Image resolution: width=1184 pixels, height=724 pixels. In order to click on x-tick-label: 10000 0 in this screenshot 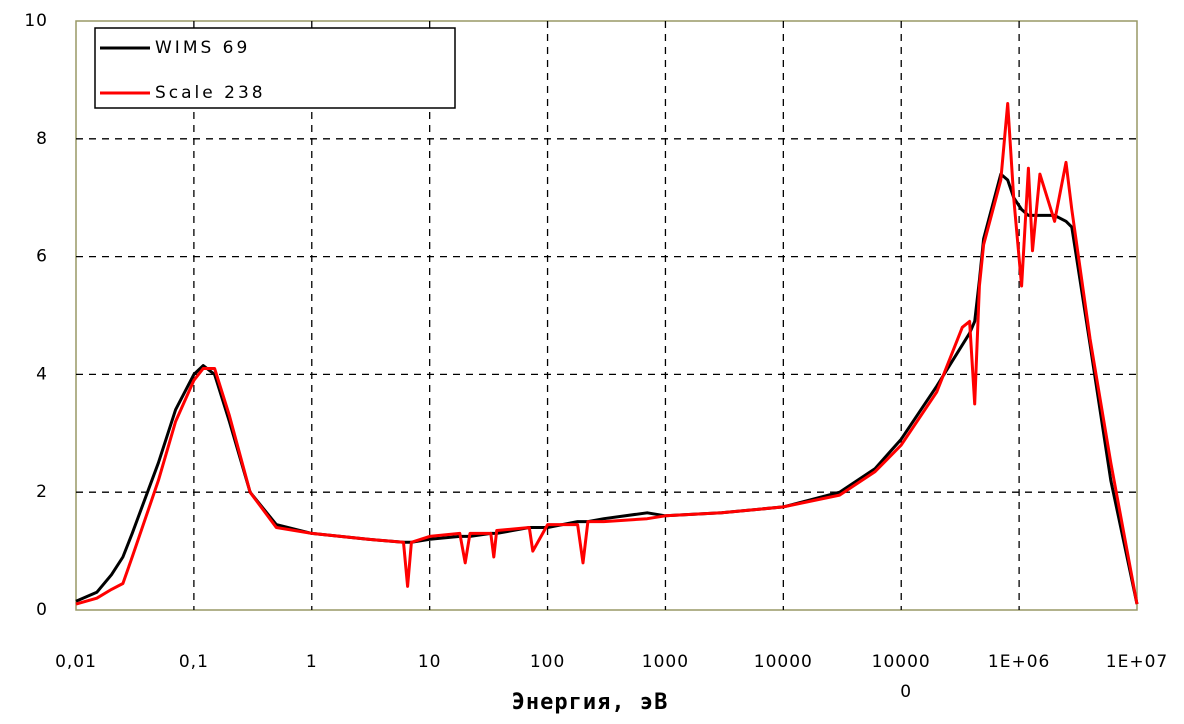, I will do `click(901, 677)`.